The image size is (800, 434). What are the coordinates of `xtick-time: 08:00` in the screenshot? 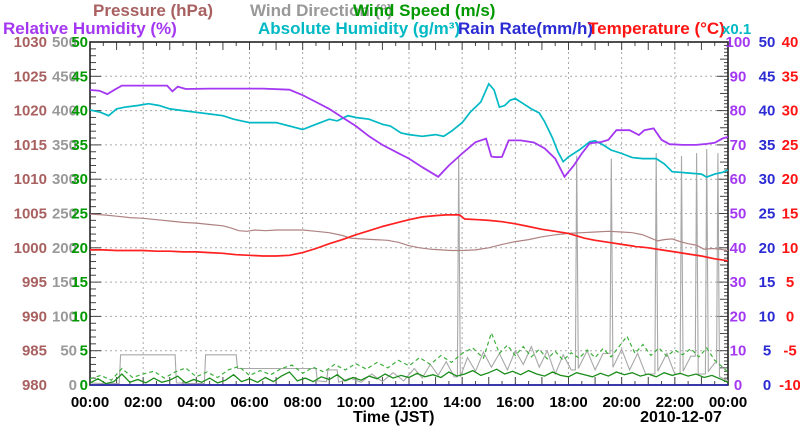 It's located at (302, 402).